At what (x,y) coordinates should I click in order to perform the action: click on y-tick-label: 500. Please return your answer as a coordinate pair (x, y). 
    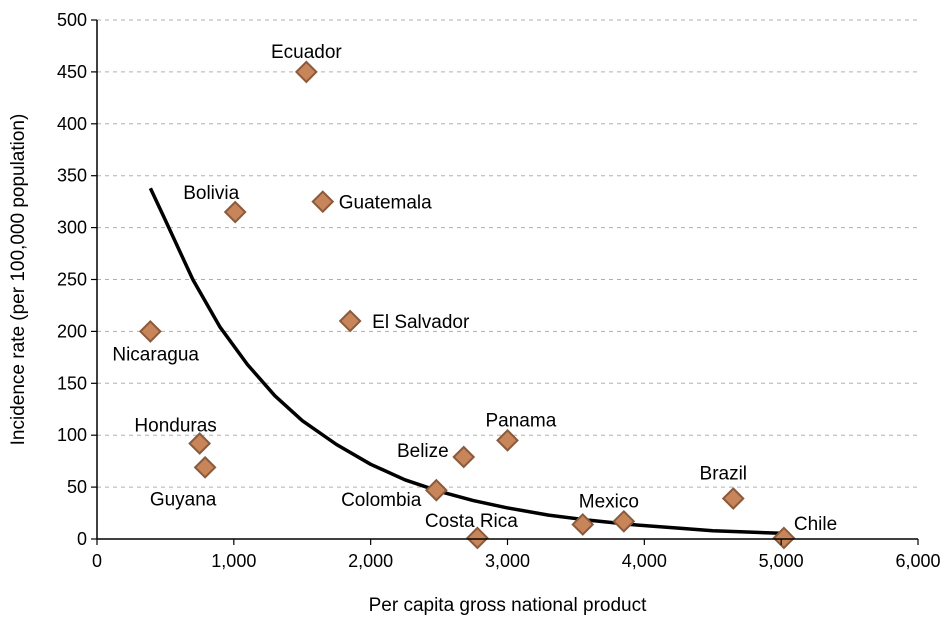
    Looking at the image, I should click on (72, 20).